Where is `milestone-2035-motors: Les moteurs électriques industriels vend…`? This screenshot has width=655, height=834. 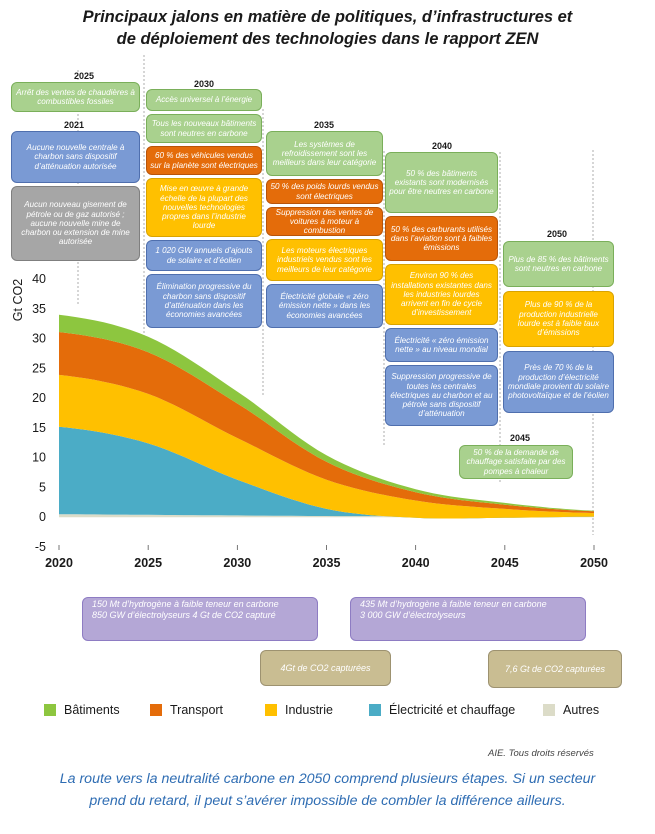 milestone-2035-motors: Les moteurs électriques industriels vend… is located at coordinates (324, 260).